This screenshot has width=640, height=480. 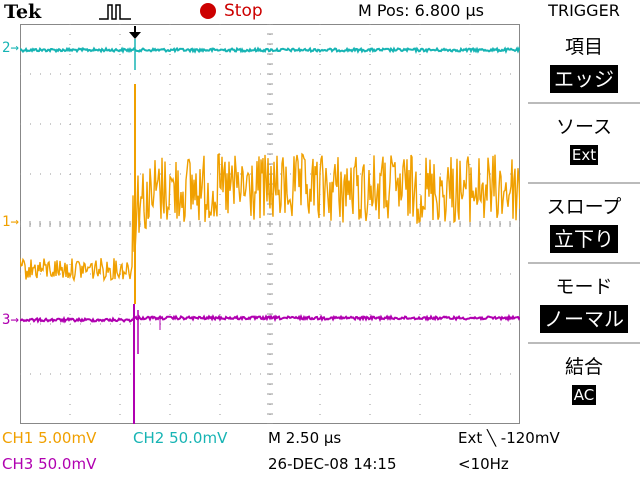 I want to click on top-status-bar: Tek Stop M Pos: 6.800 μs, so click(x=264, y=12).